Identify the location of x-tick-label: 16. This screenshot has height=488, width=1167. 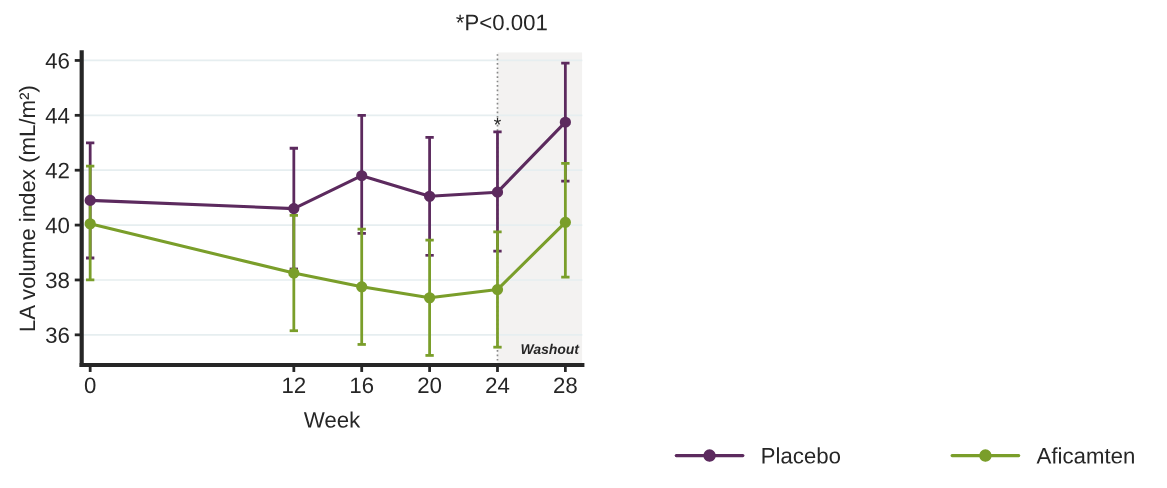
(362, 385).